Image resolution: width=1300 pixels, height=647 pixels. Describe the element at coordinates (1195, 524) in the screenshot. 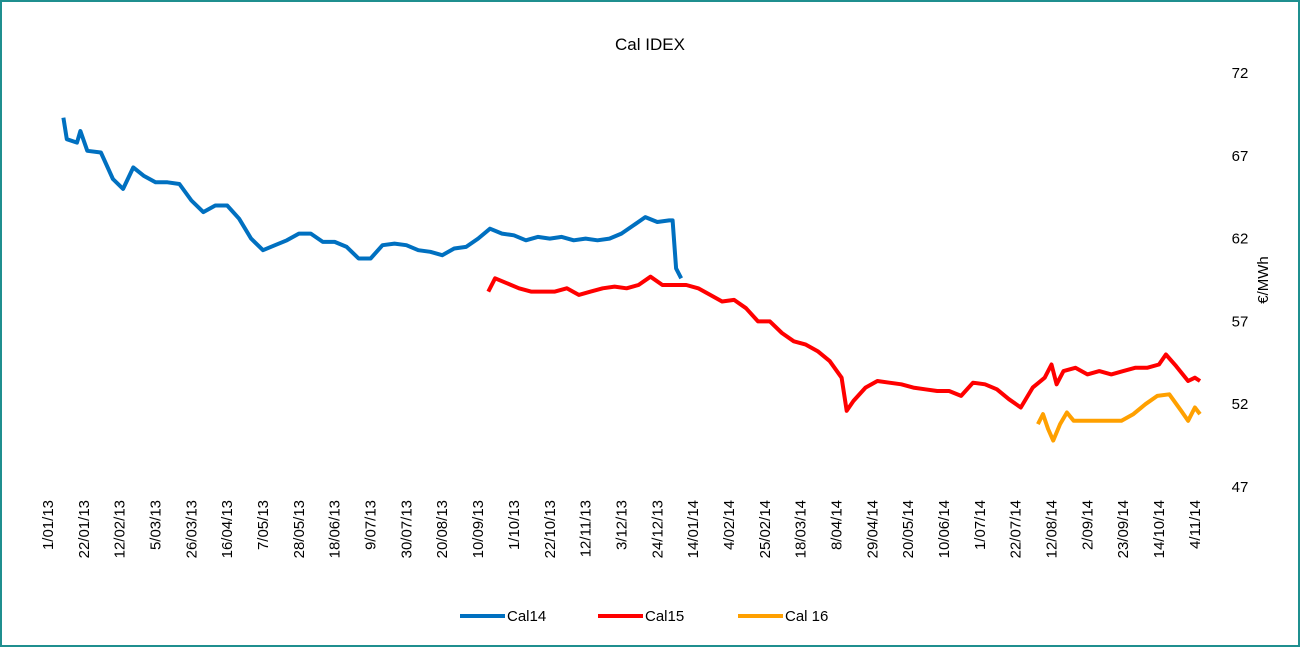

I see `x-tick-label: 4/11/14` at that location.